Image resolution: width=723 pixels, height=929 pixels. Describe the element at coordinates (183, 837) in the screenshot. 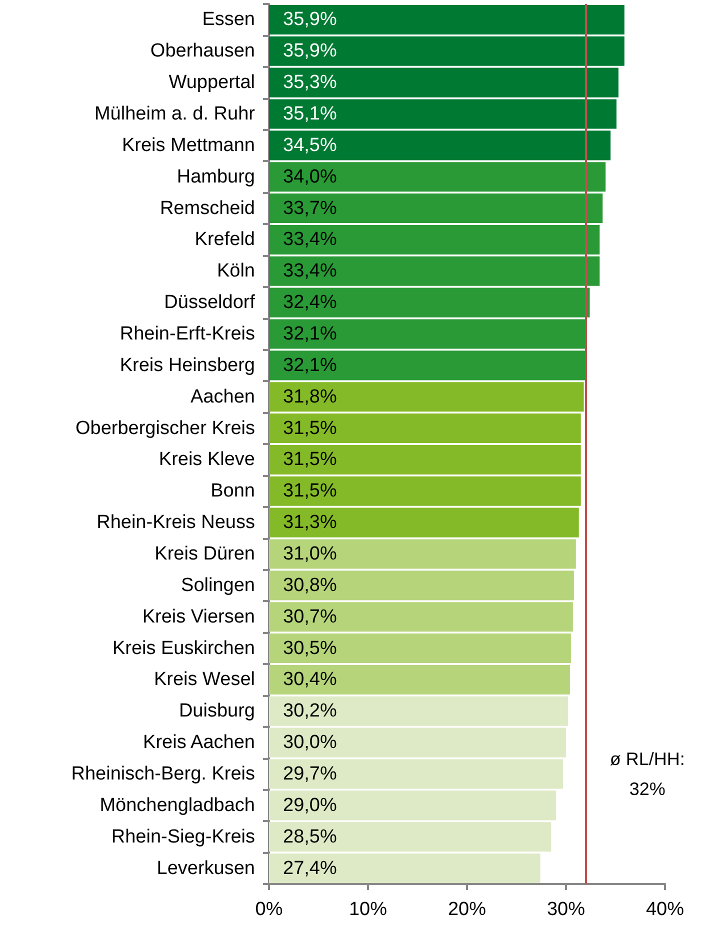

I see `y-tick-label: Rhein-Sieg-Kreis` at that location.